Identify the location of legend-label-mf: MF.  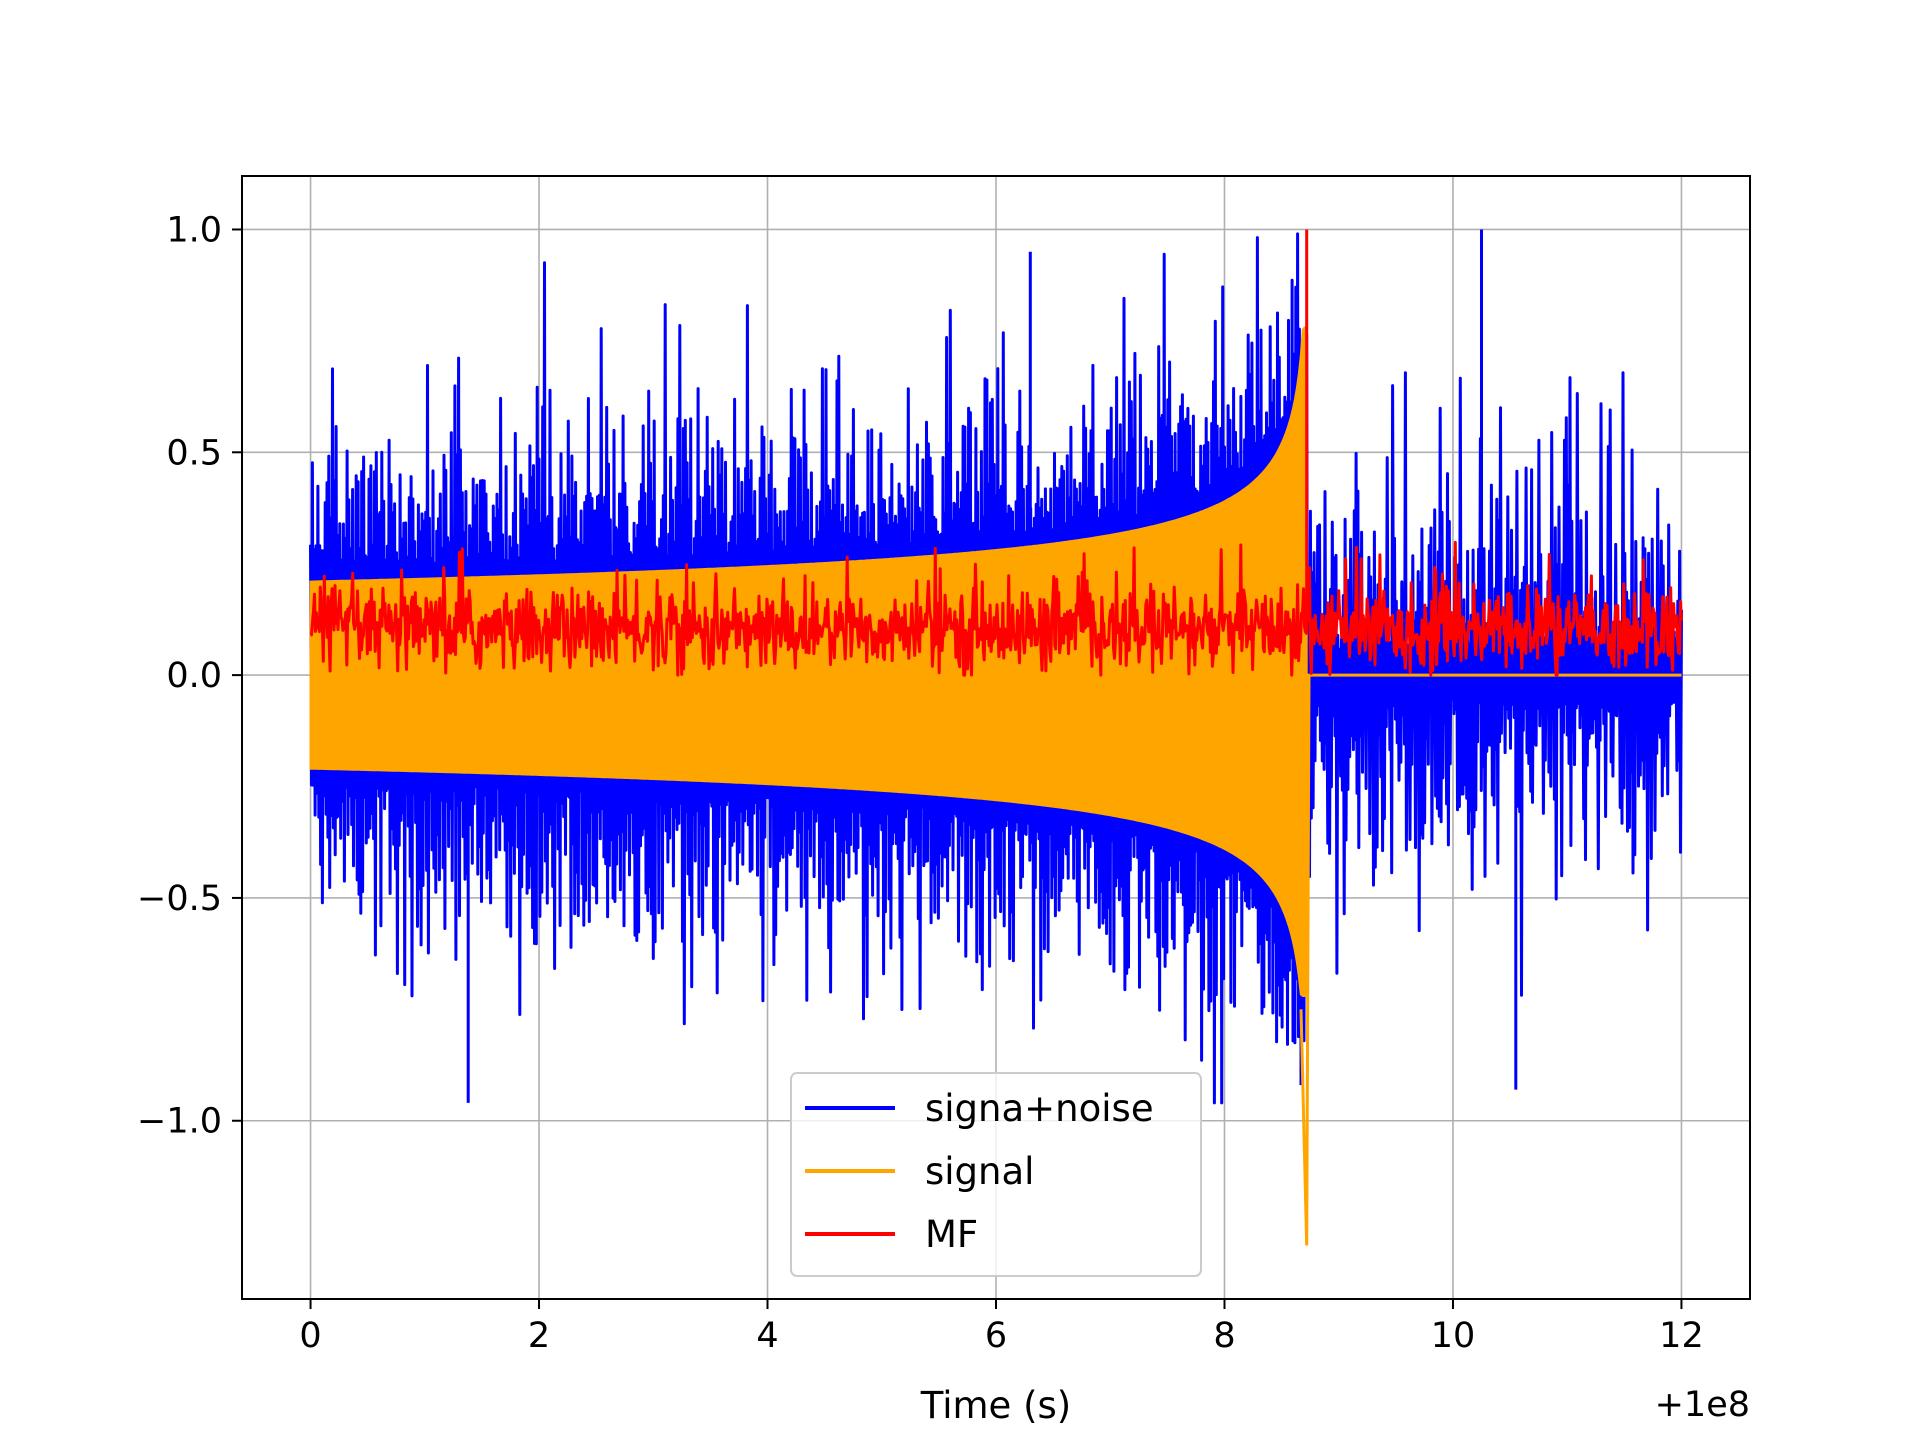
(951, 1234).